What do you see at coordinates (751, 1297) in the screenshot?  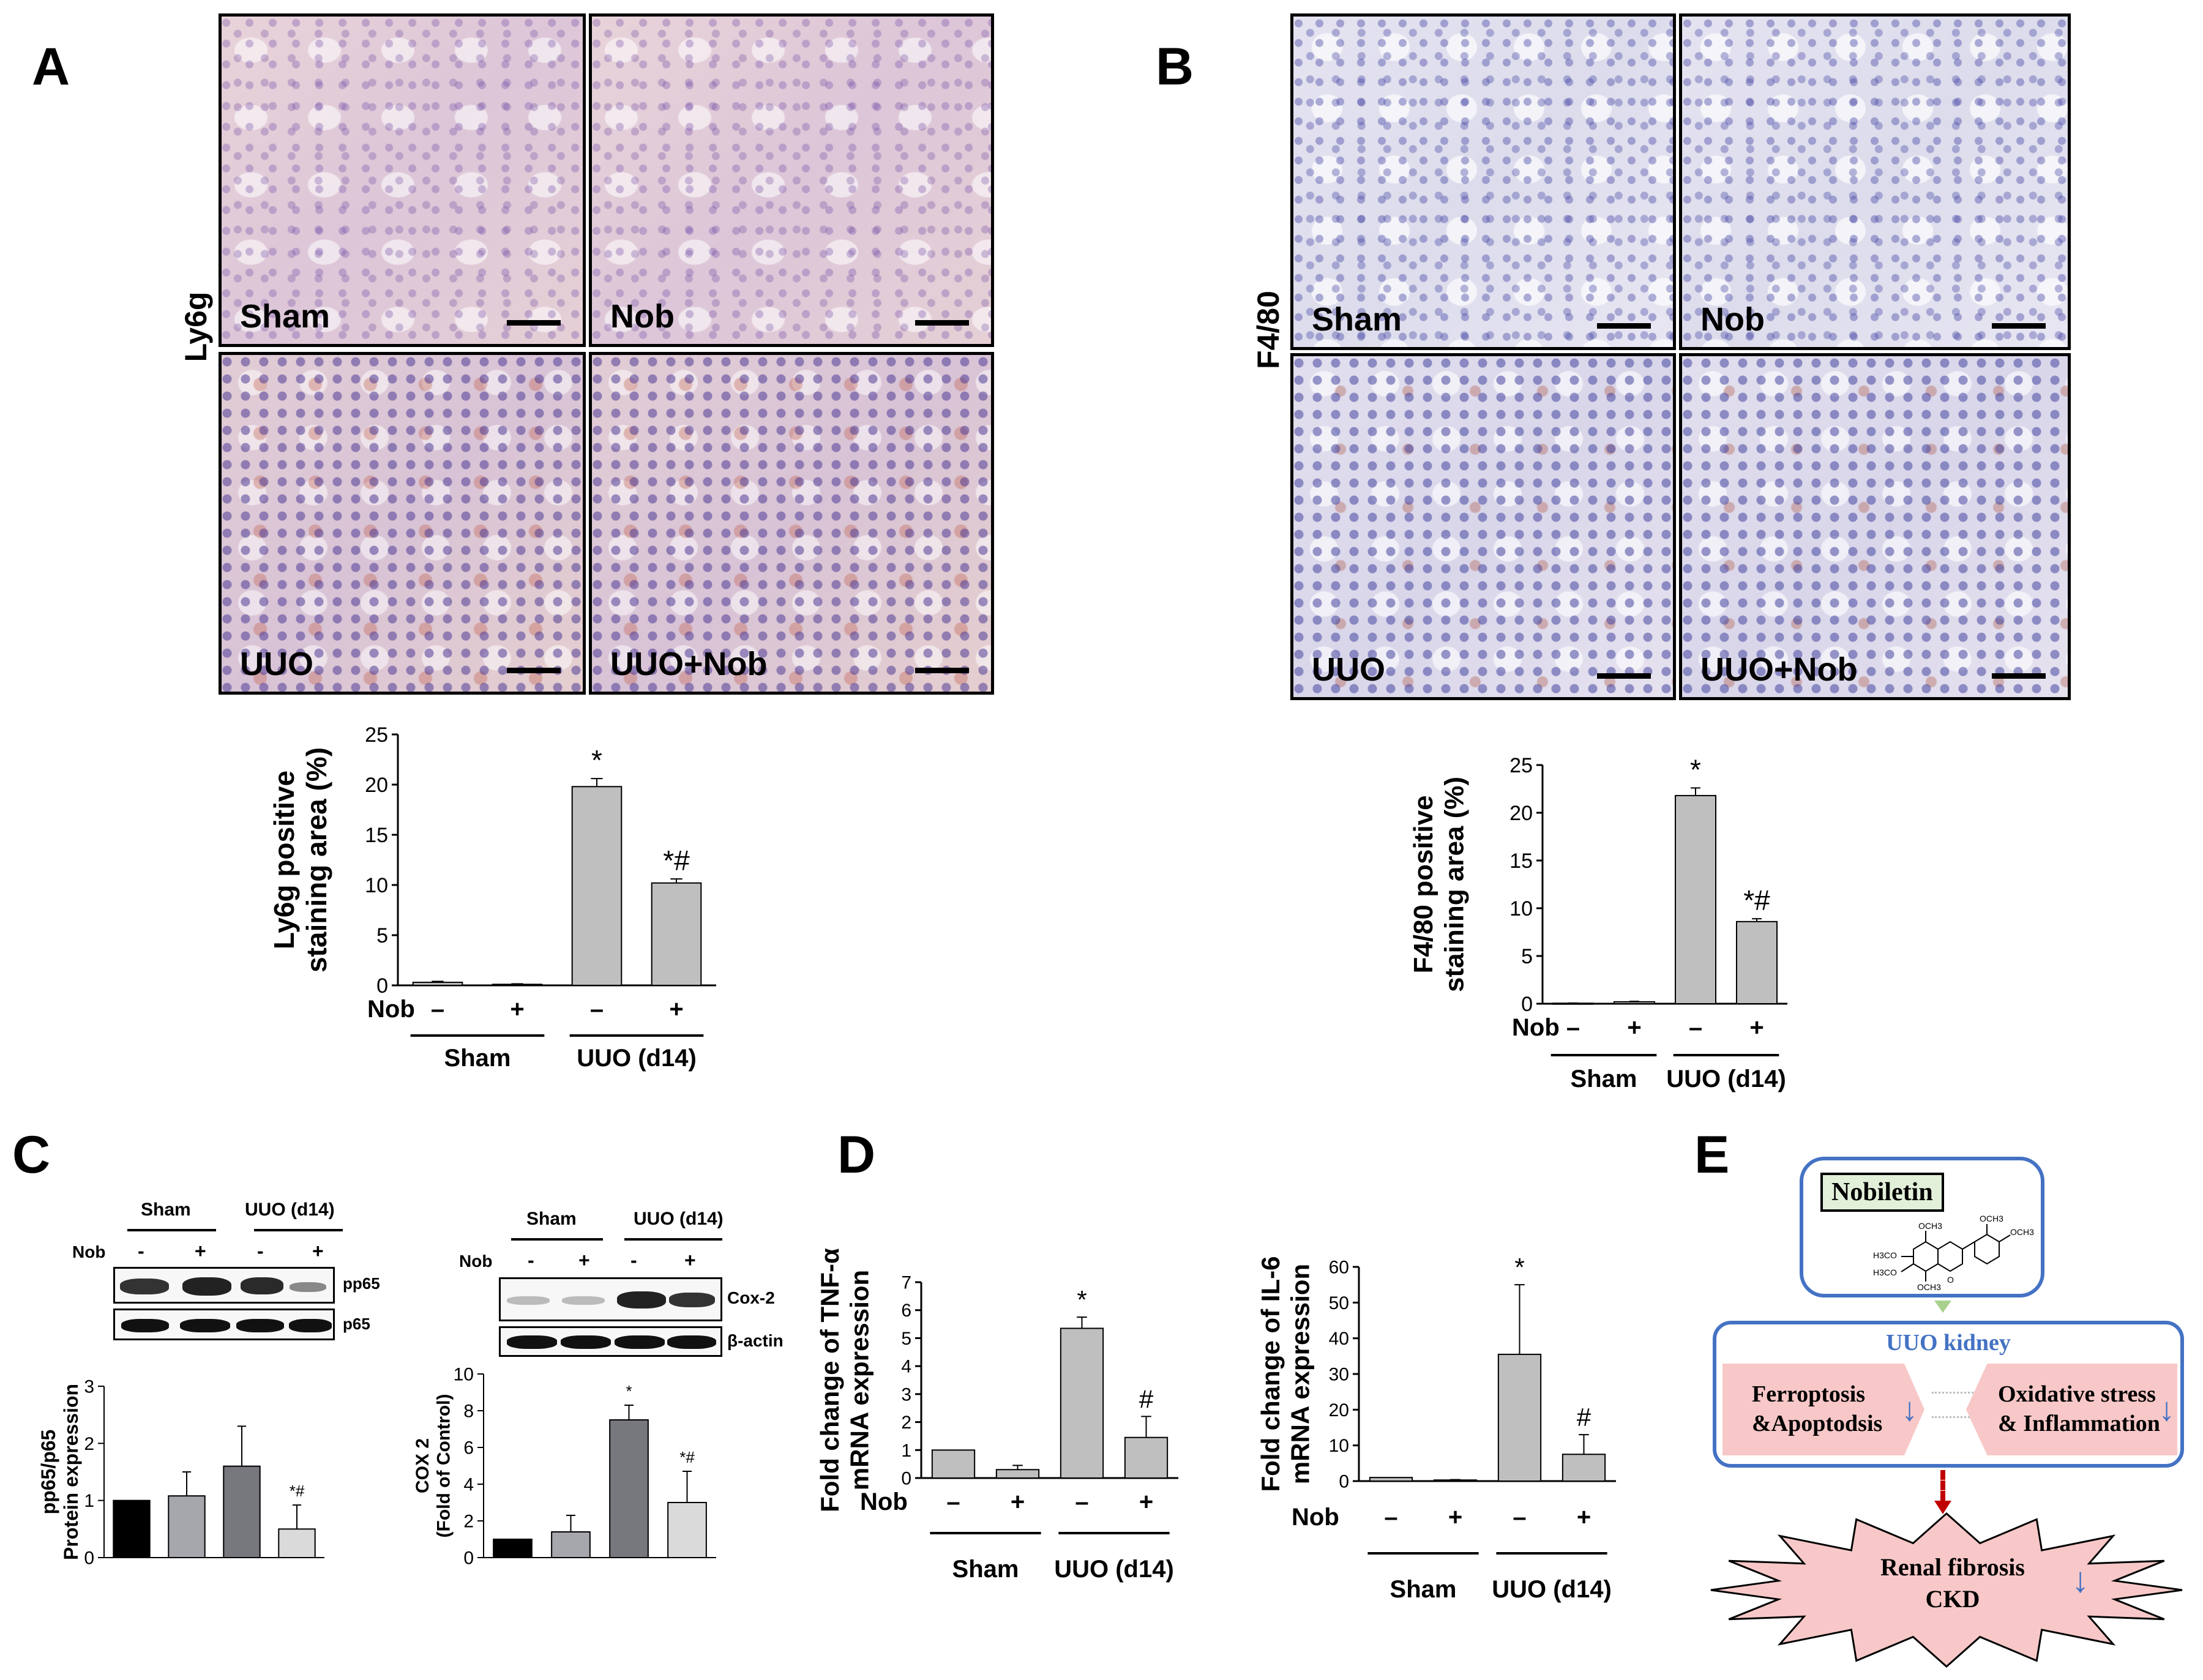 I see `band-label-cox2: Cox-2` at bounding box center [751, 1297].